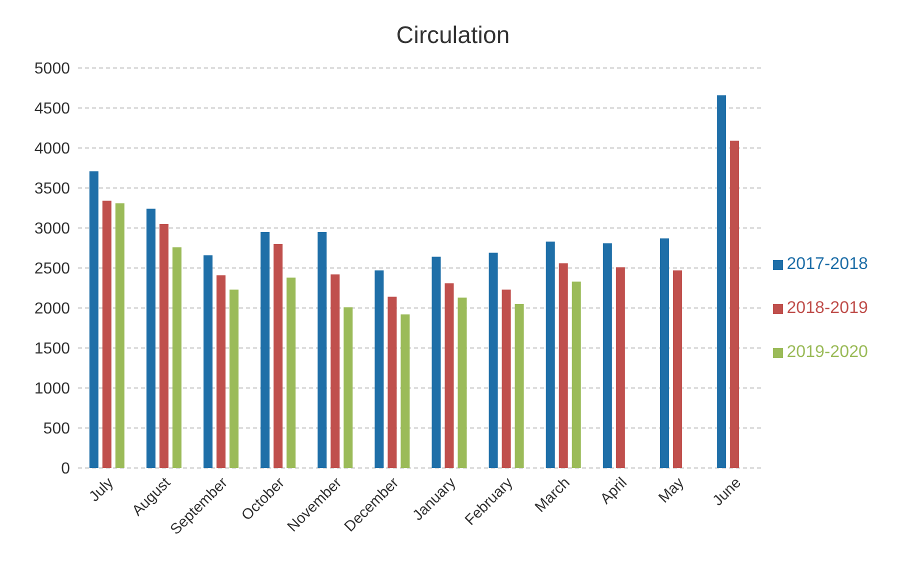  Describe the element at coordinates (827, 307) in the screenshot. I see `legend-label: 2018-2019` at that location.